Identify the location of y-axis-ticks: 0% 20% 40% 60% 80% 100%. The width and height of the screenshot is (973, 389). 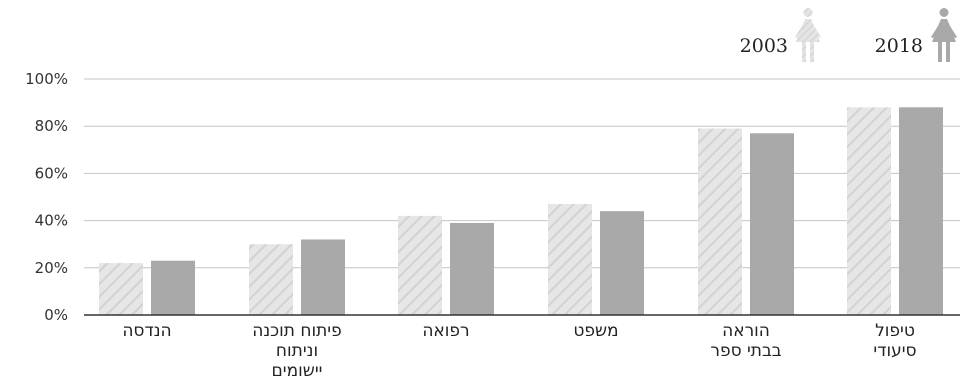
(46, 197).